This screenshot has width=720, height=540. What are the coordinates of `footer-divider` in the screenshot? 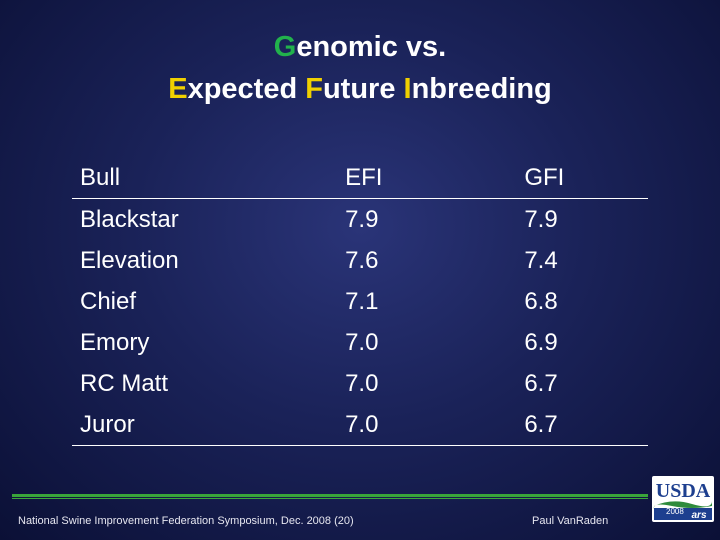 It's located at (330, 495).